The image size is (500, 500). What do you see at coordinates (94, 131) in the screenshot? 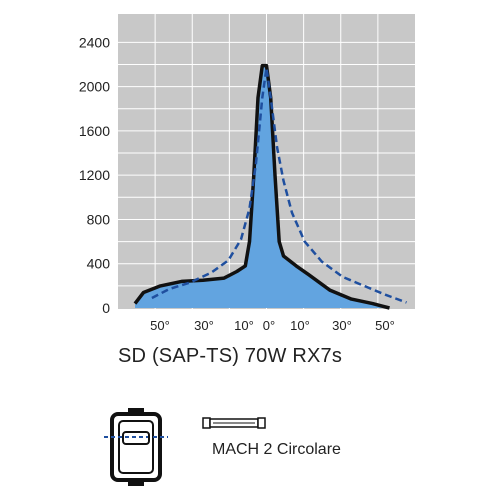
I see `y-tick-label: 1600` at bounding box center [94, 131].